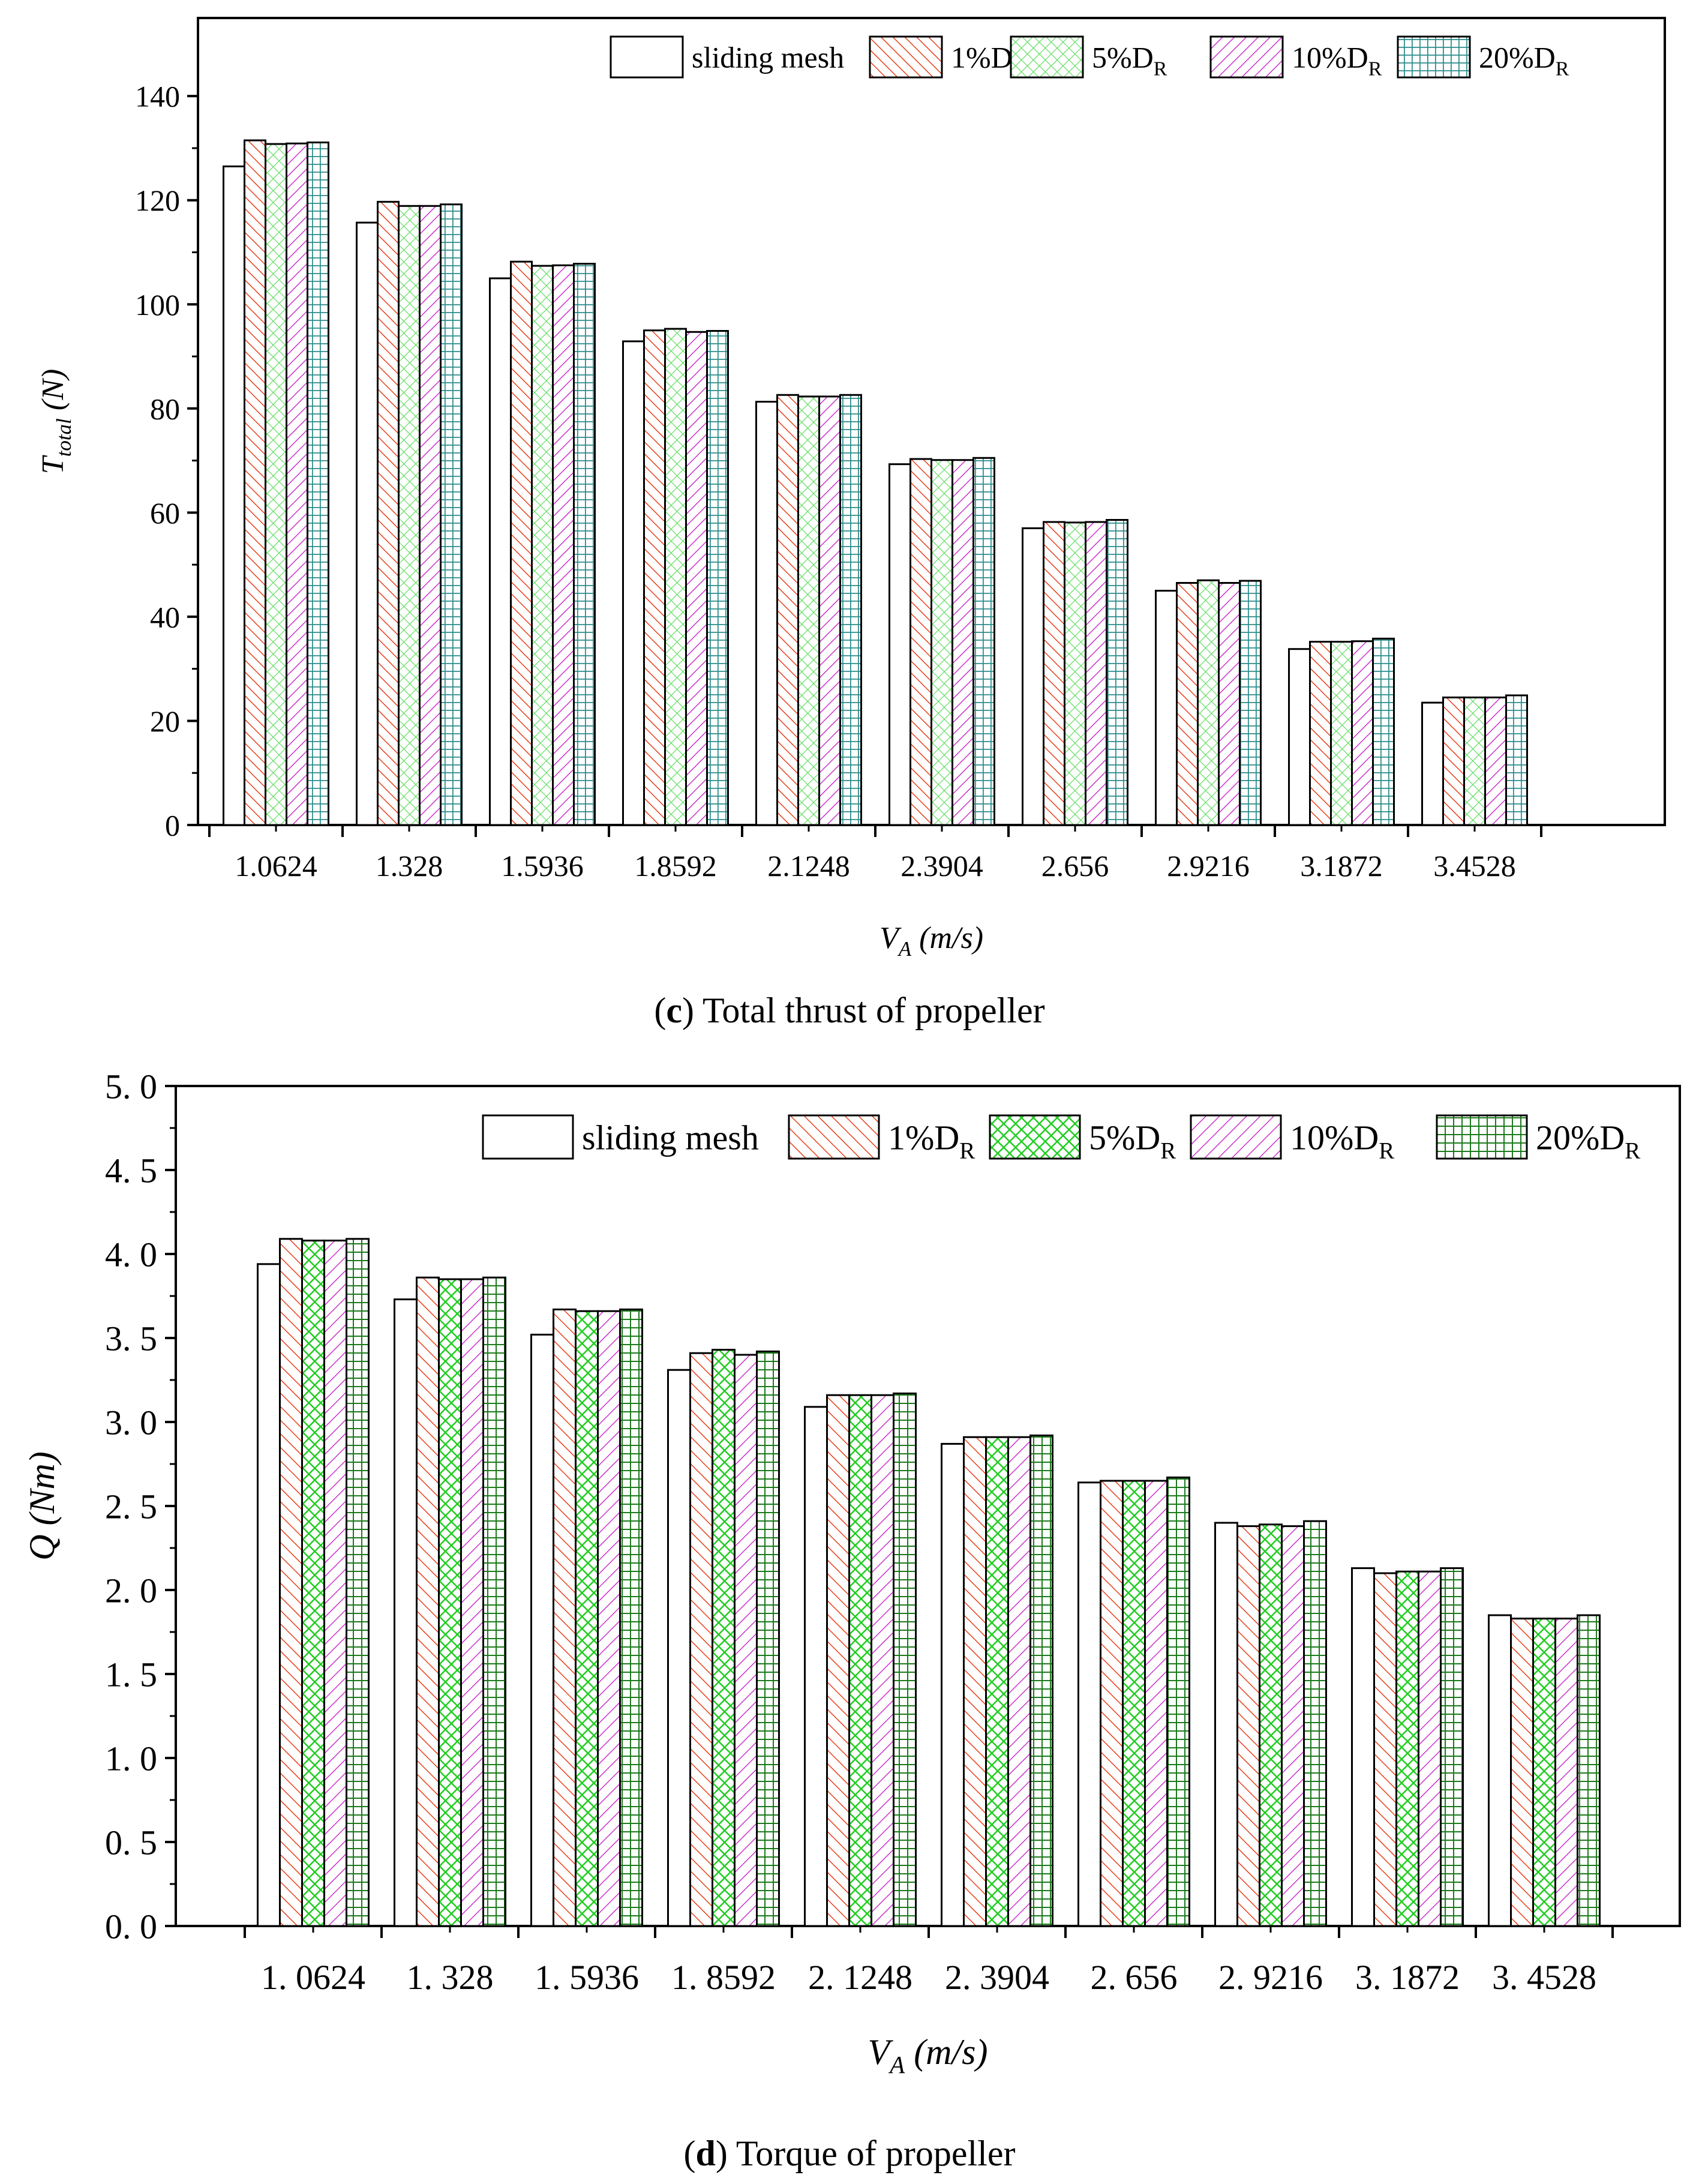 The width and height of the screenshot is (1699, 2184). I want to click on bar-c-s2-c6, so click(1075, 673).